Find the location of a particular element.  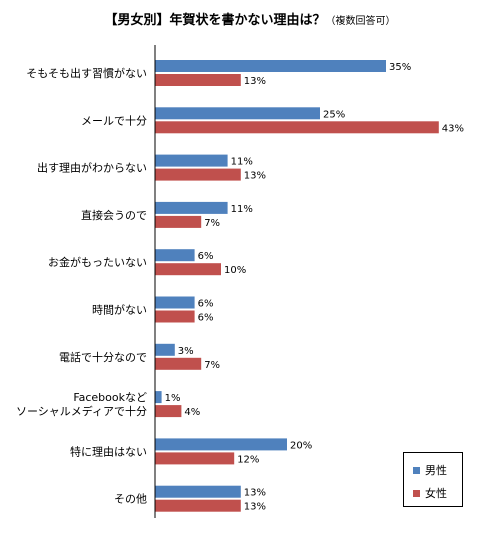

category-label-line: メールで十分 is located at coordinates (114, 120).